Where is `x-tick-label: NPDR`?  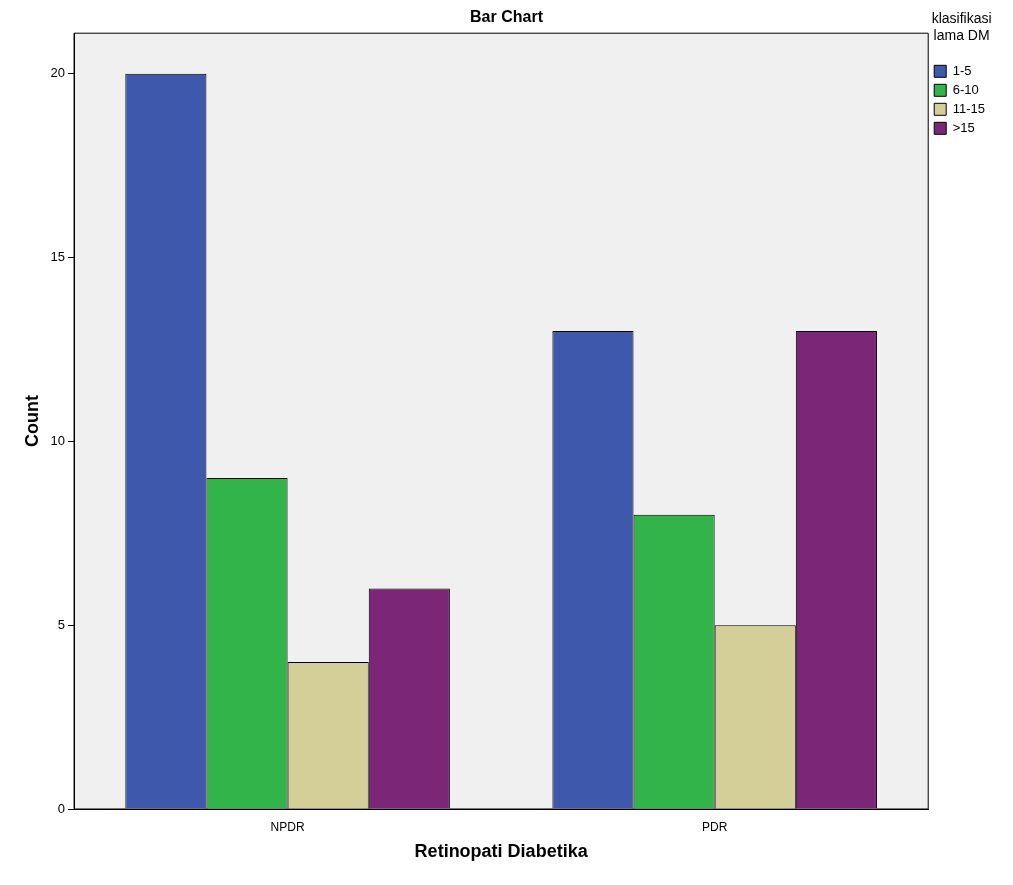 x-tick-label: NPDR is located at coordinates (287, 826).